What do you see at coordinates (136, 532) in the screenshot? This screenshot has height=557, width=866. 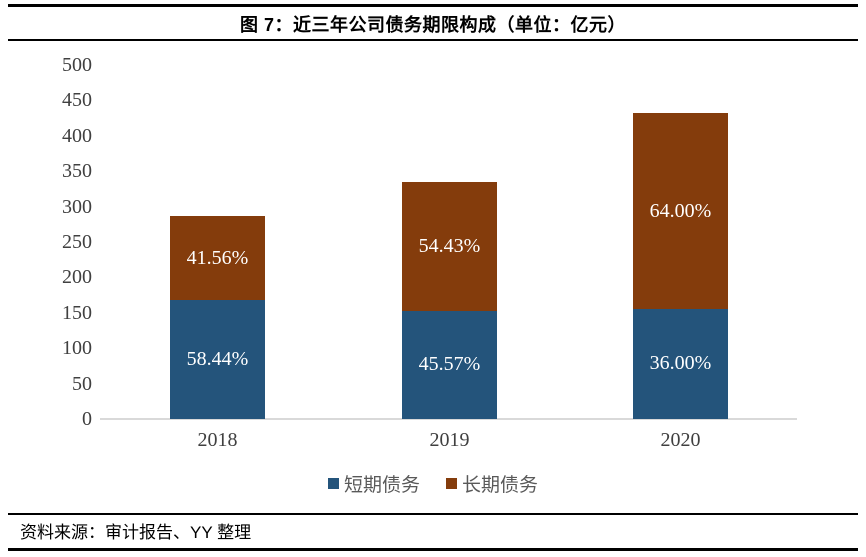 I see `source-note: 资料来源：审计报告、YY 整理` at bounding box center [136, 532].